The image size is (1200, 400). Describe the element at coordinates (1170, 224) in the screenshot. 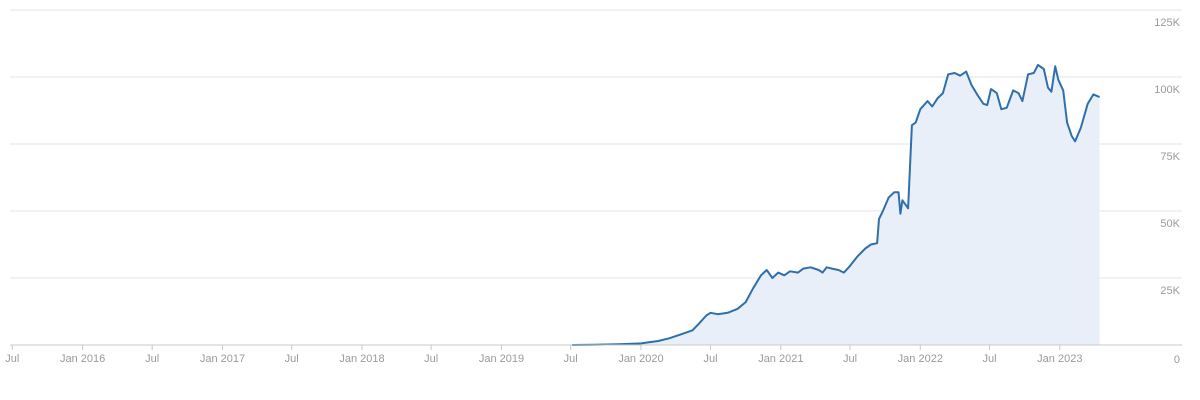

I see `y-tick-label: 50K` at that location.